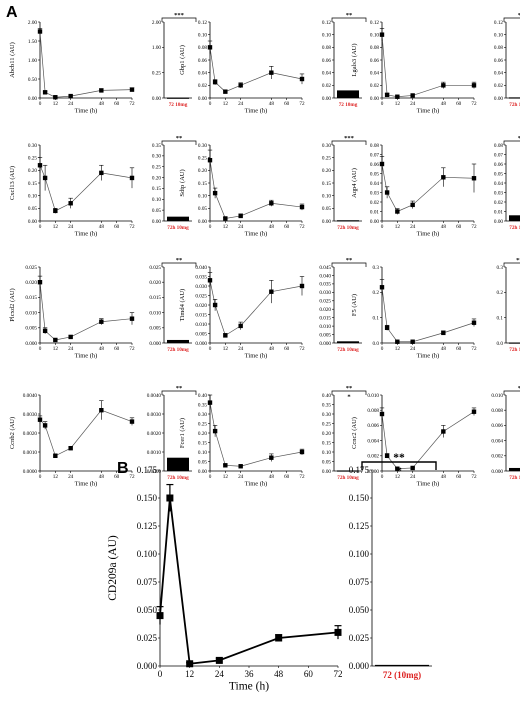  Describe the element at coordinates (147, 610) in the screenshot. I see `y-tick-label: 0.050` at that location.